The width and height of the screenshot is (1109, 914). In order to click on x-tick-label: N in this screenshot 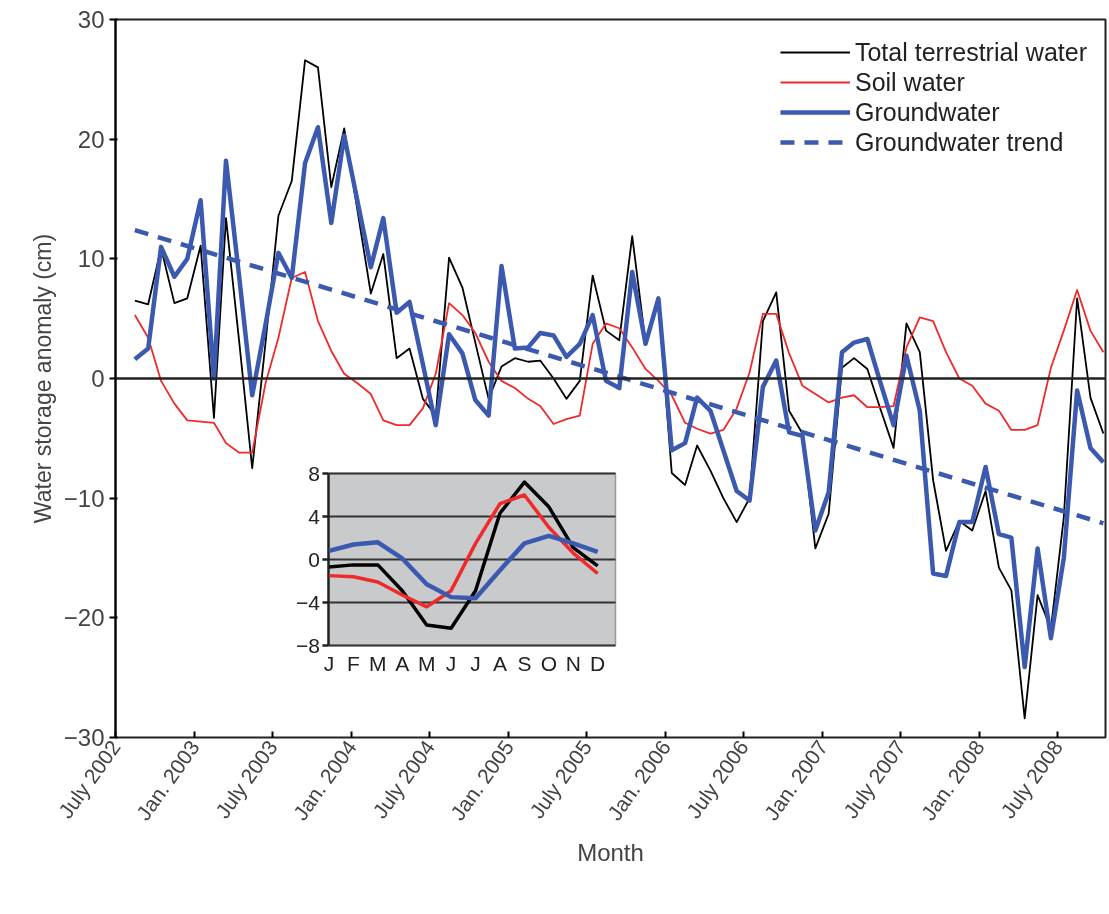, I will do `click(573, 663)`.